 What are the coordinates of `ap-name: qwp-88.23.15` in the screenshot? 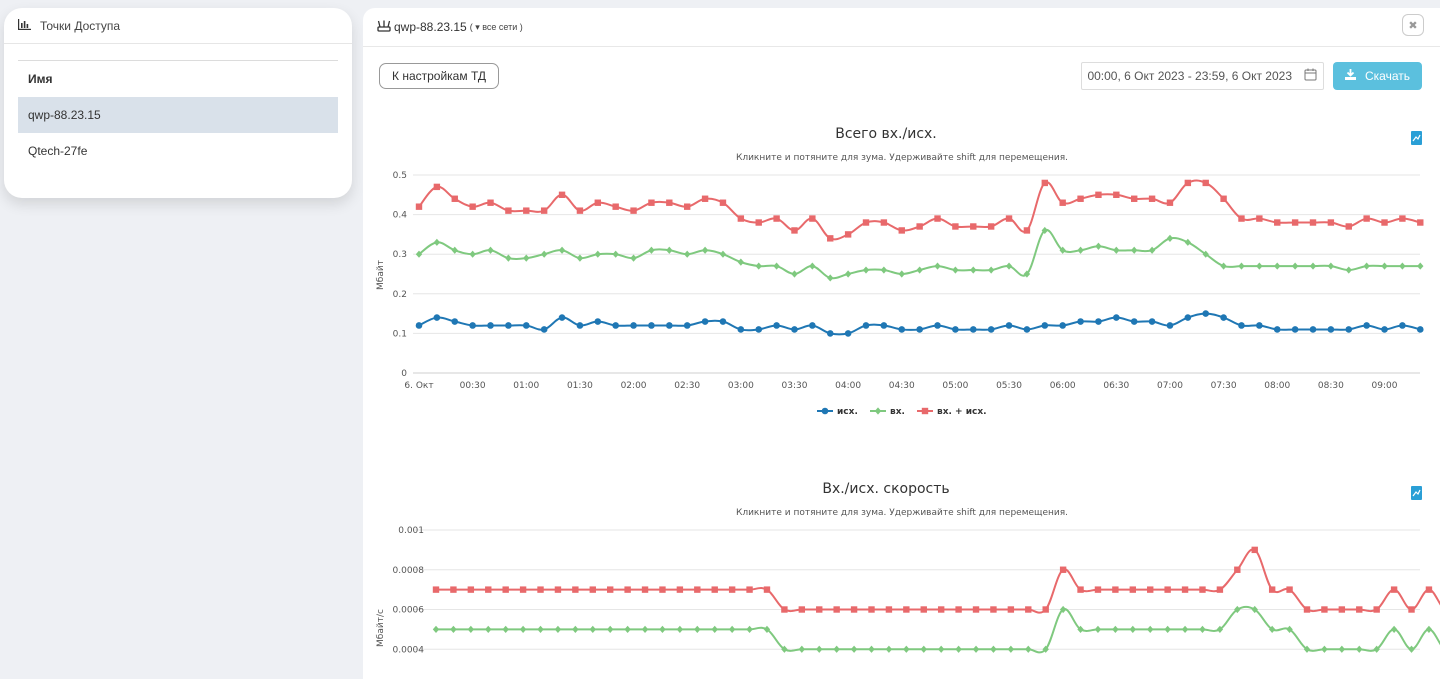 It's located at (430, 27).